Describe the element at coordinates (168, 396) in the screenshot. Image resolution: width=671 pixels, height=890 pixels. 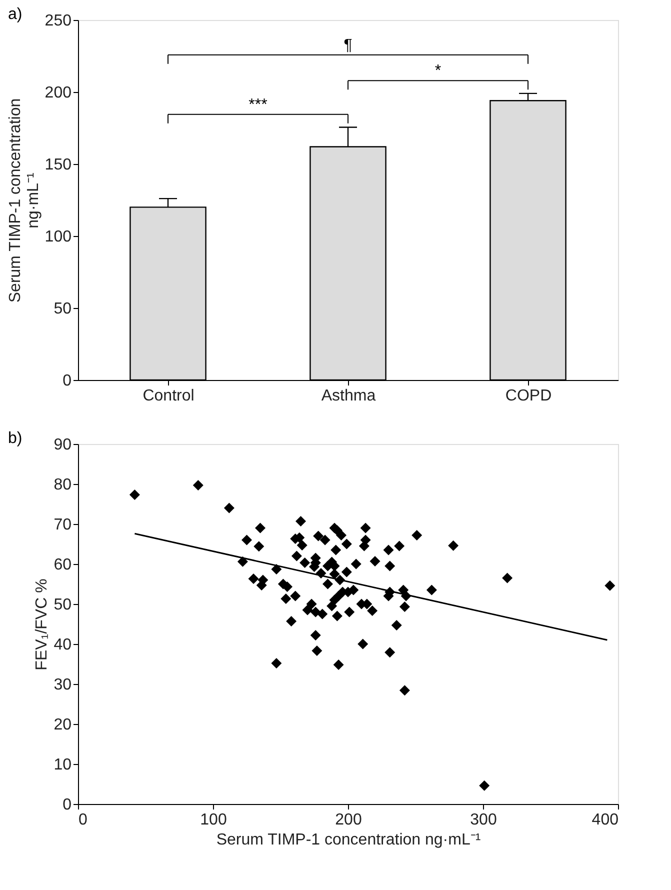
I see `x-tick-label: Control` at that location.